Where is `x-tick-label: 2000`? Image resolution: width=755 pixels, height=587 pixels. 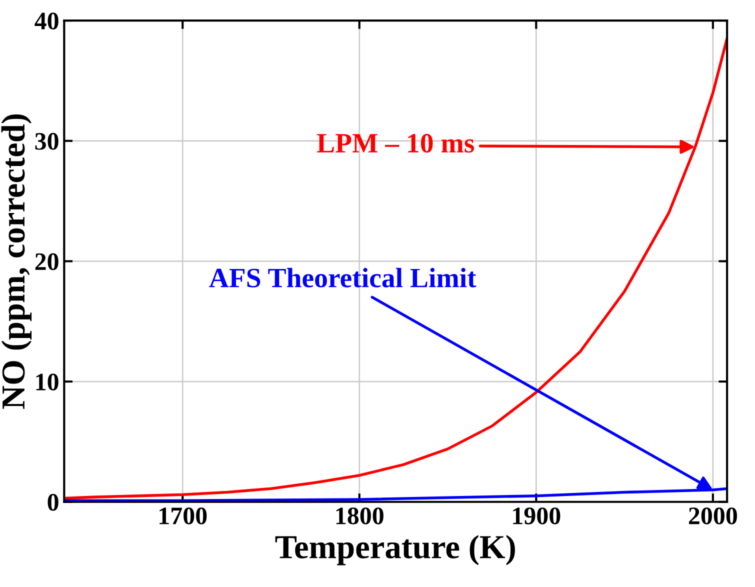
x-tick-label: 2000 is located at coordinates (712, 515).